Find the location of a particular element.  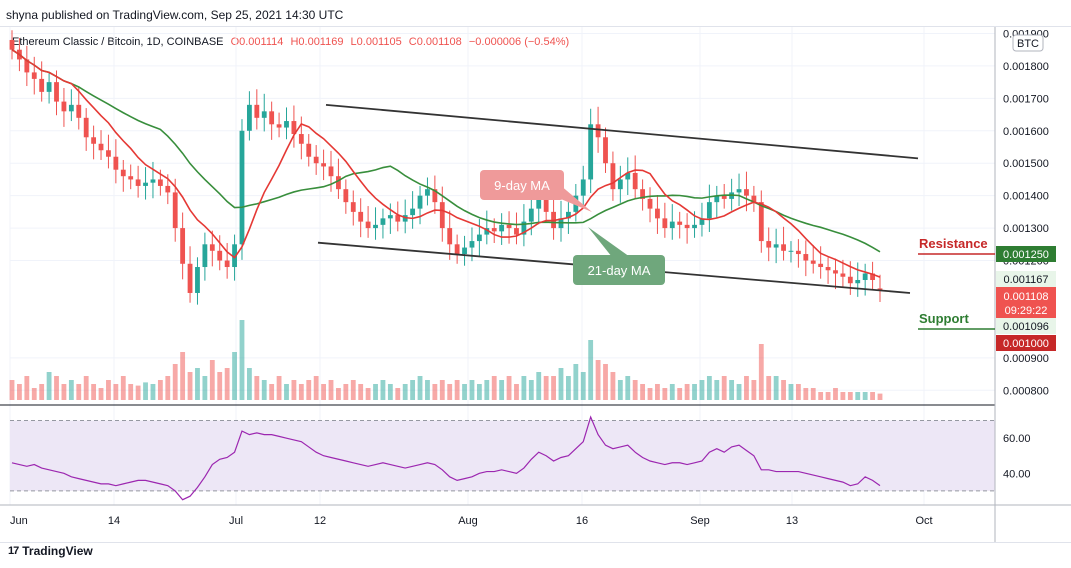

time-tick-label: 13 is located at coordinates (792, 521).